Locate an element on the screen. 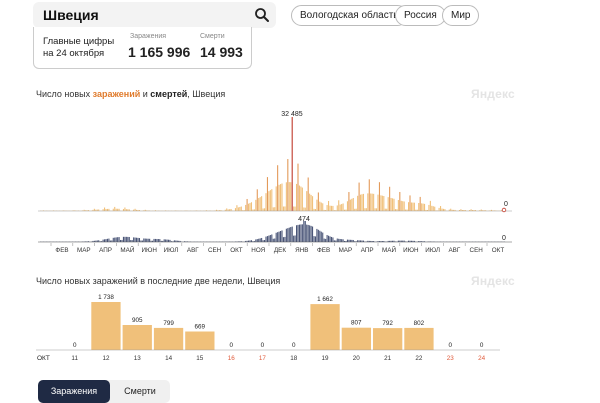 Image resolution: width=600 pixels, height=403 pixels. main-chart-title-suffix: , Швеция is located at coordinates (206, 94).